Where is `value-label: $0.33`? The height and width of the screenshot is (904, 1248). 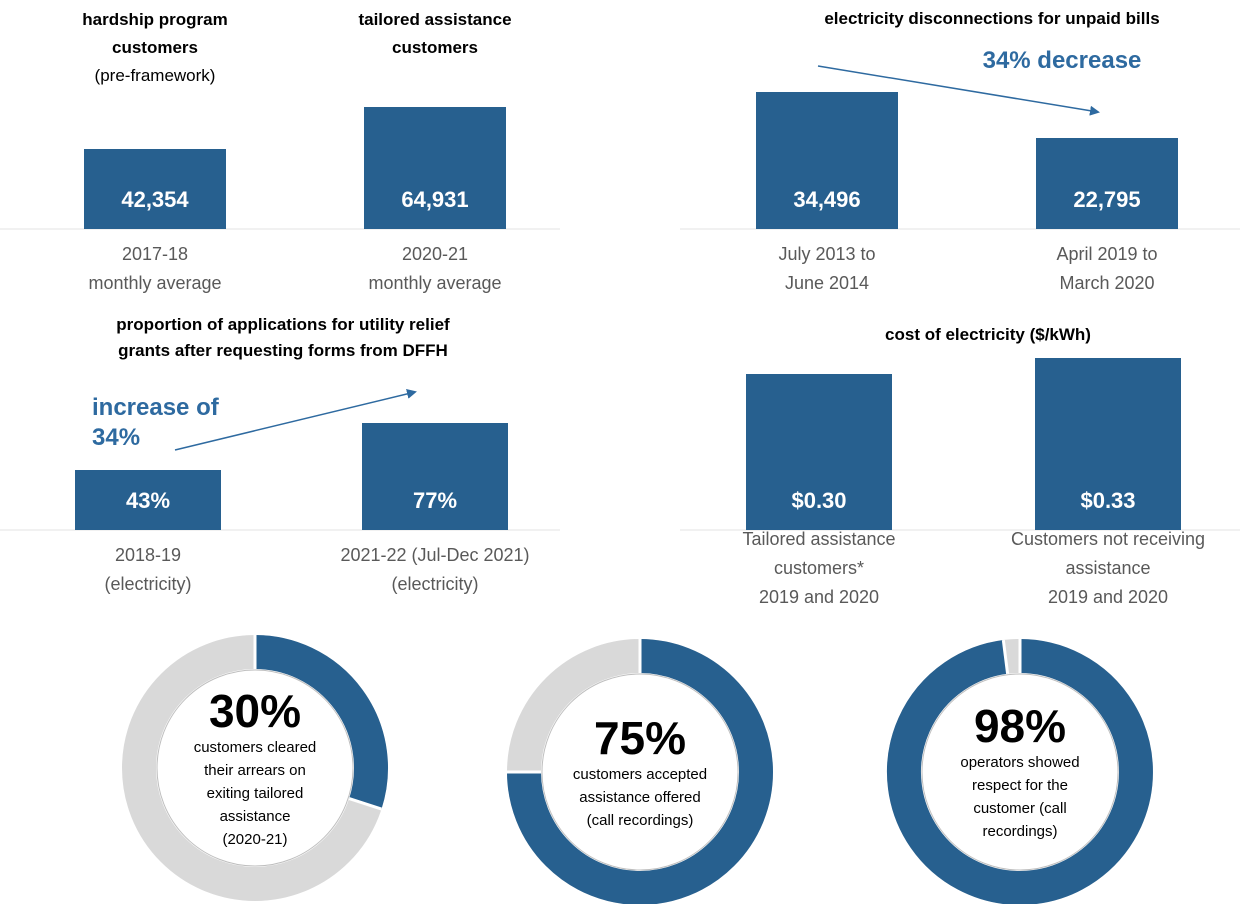 value-label: $0.33 is located at coordinates (1108, 500).